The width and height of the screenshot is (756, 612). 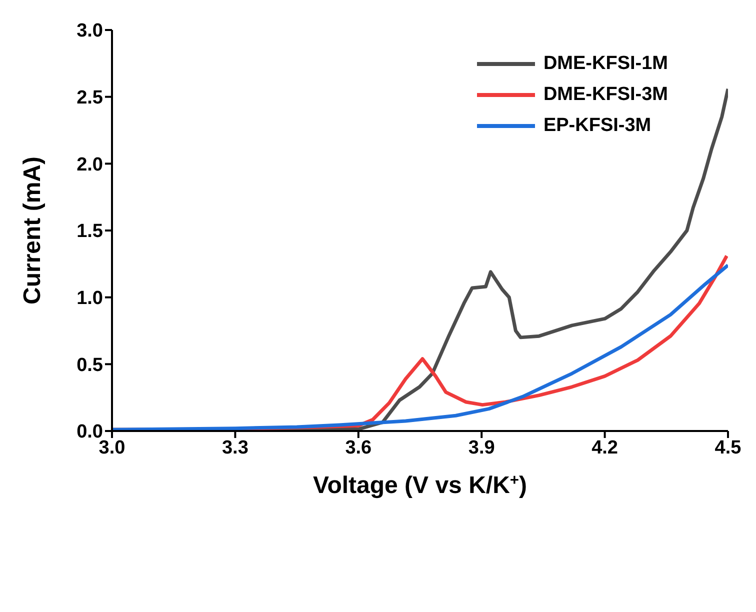 I want to click on y-tick-label: 2.0, so click(x=89, y=165).